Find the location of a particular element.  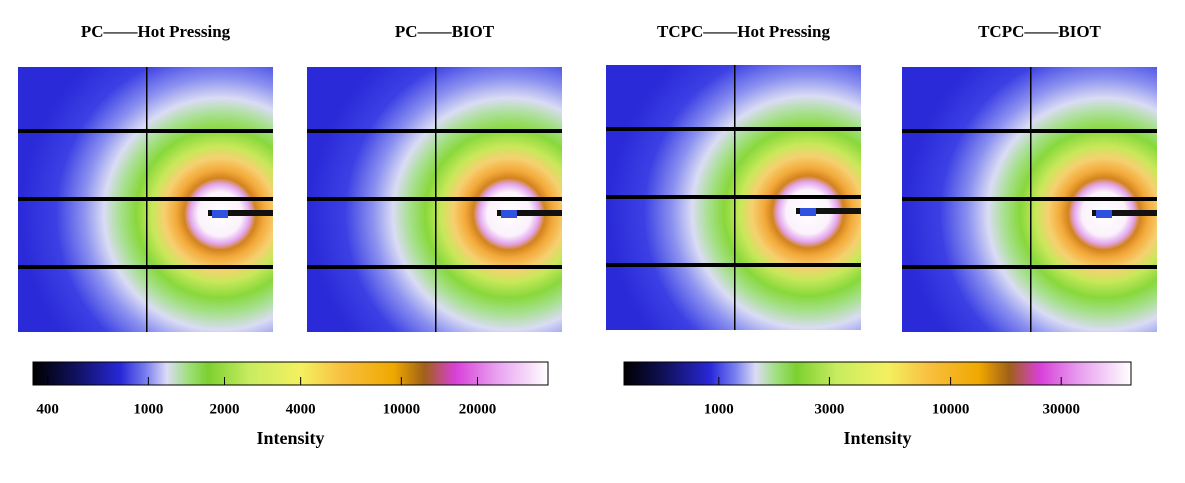

tick-label: 30000 is located at coordinates (1061, 409).